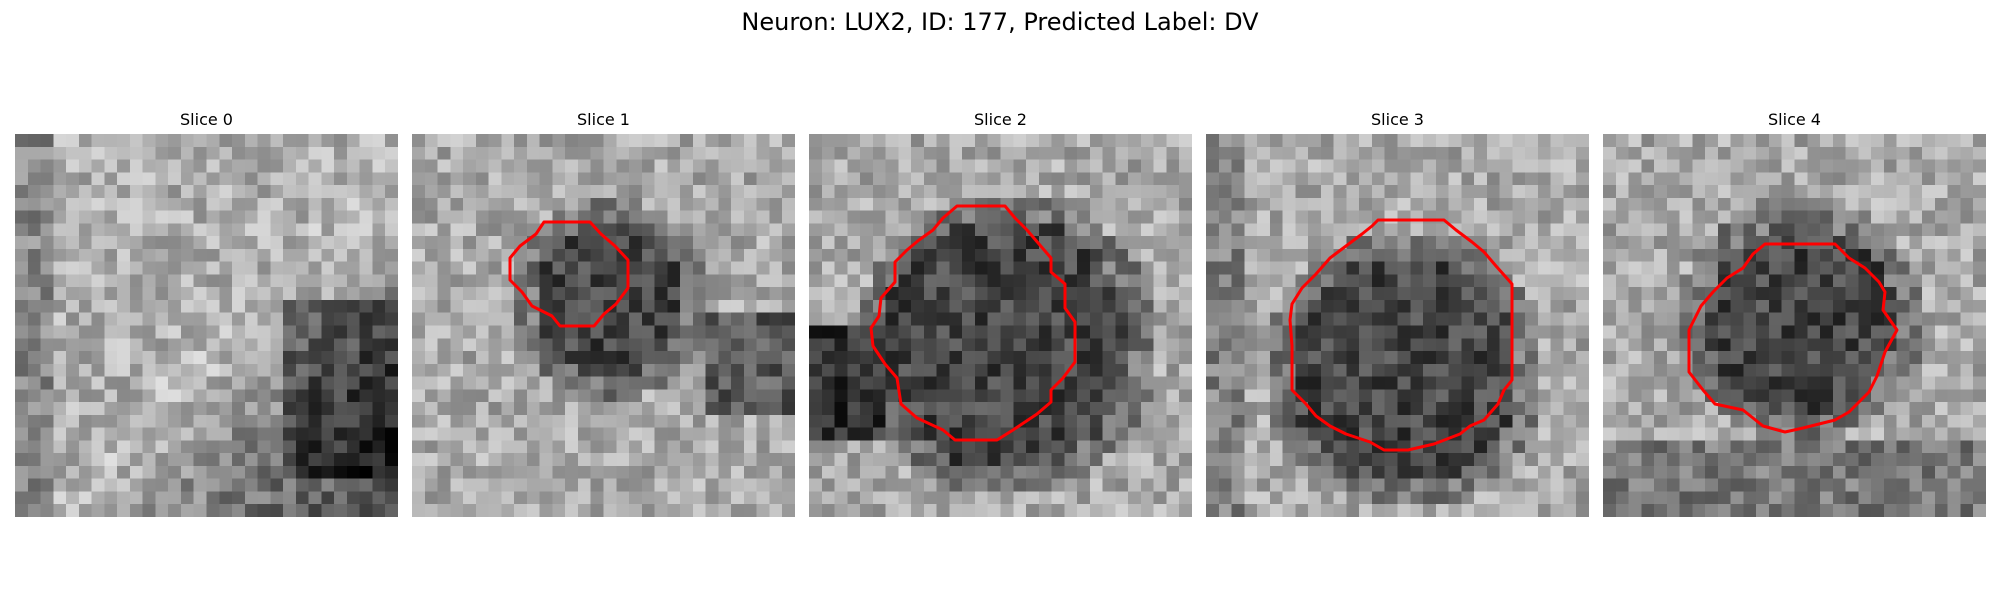  I want to click on slice-title: Slice 3, so click(1397, 119).